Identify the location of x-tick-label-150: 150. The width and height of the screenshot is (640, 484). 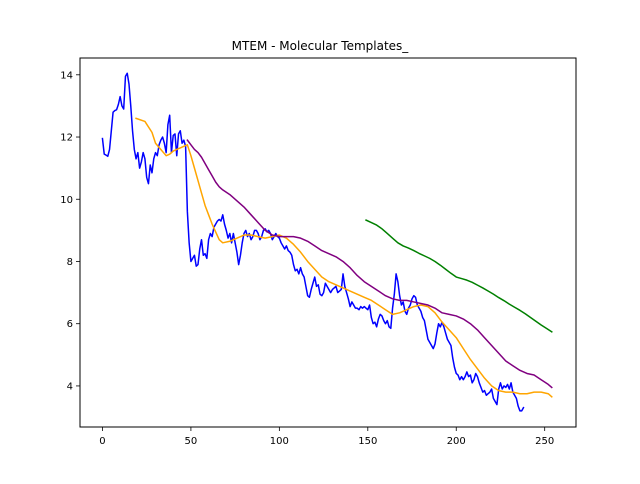
(367, 441).